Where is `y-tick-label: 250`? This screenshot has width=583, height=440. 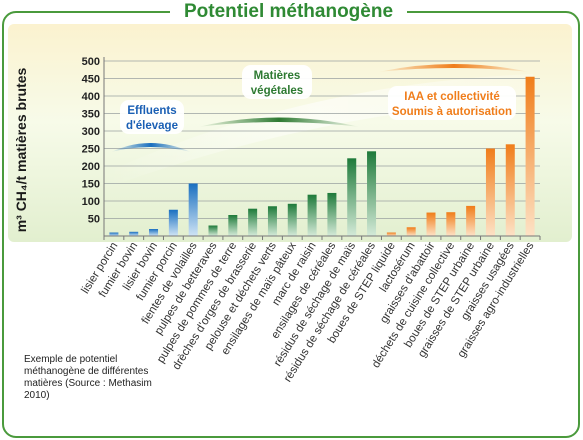
y-tick-label: 250 is located at coordinates (91, 150).